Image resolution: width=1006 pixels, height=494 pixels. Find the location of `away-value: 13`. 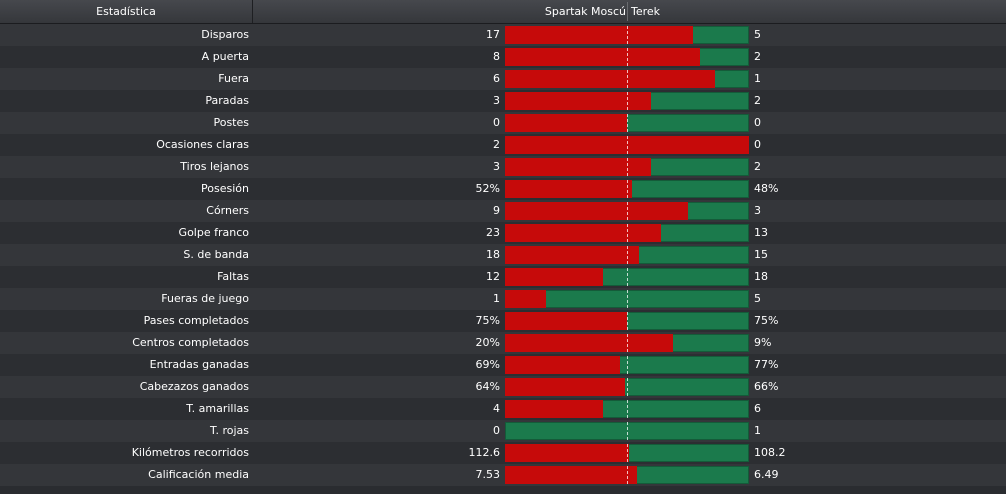

away-value: 13 is located at coordinates (761, 232).